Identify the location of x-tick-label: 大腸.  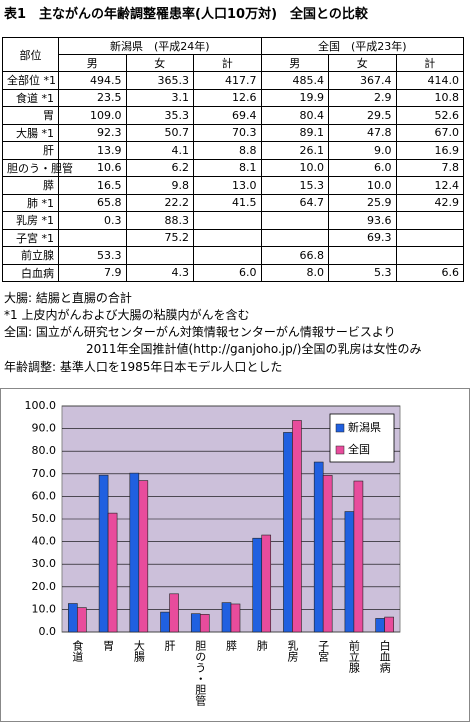
(138, 651).